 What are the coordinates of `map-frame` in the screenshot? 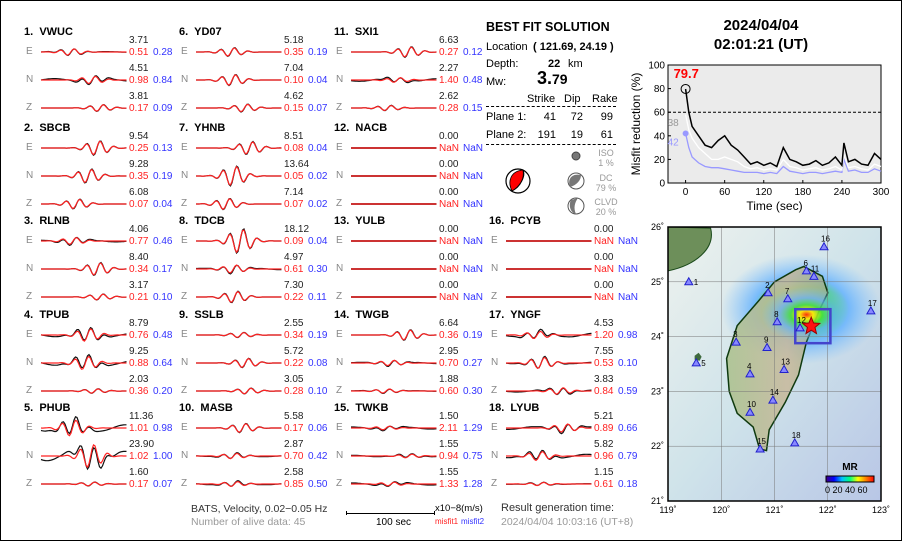 It's located at (774, 364).